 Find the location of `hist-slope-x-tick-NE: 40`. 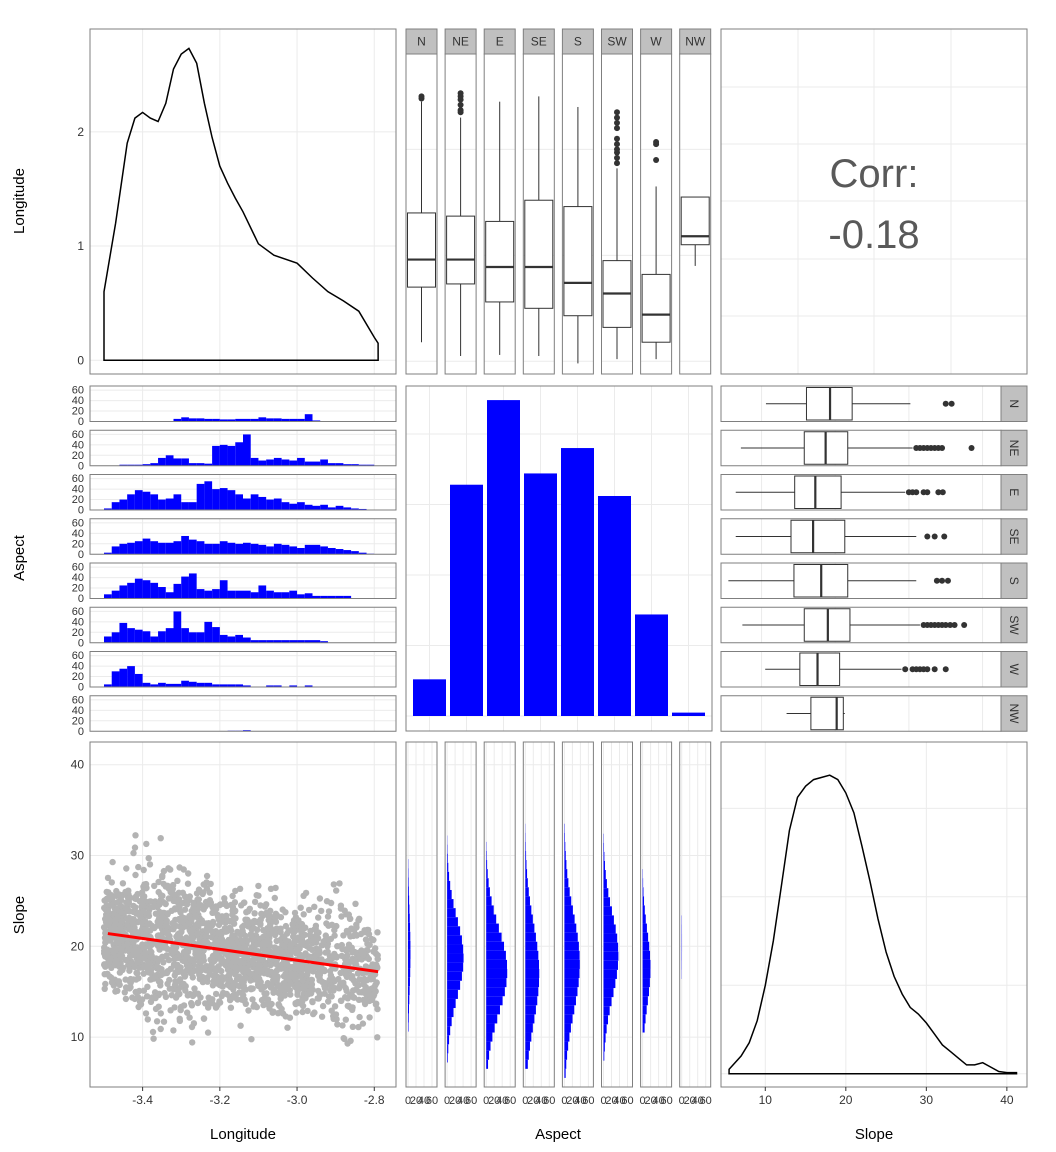

hist-slope-x-tick-NE: 40 is located at coordinates (463, 1101).